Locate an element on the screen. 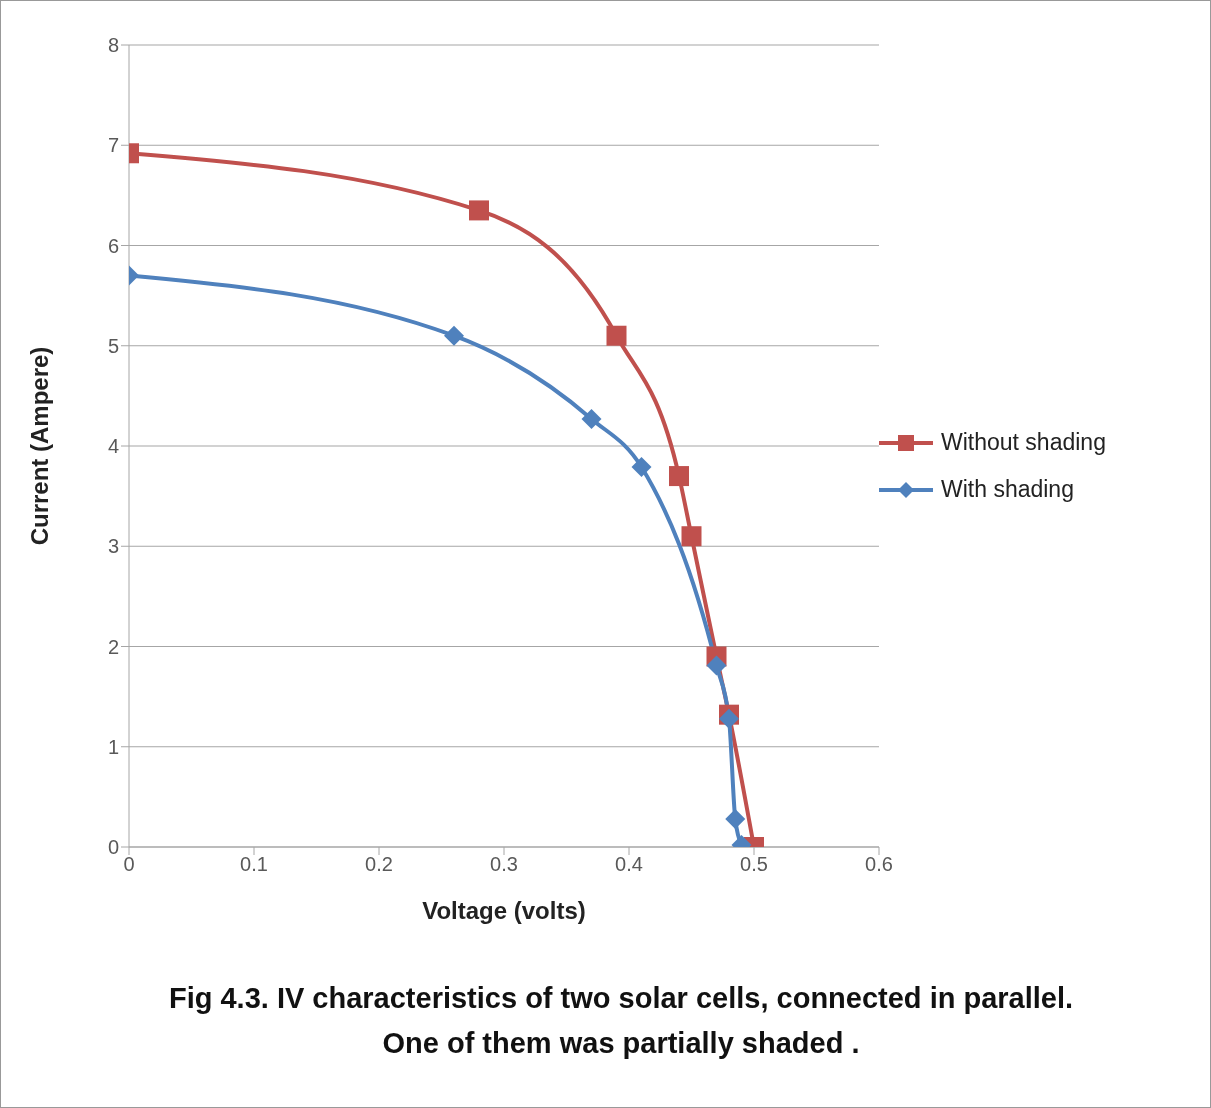  x-tick-label: 0.4 is located at coordinates (629, 864).